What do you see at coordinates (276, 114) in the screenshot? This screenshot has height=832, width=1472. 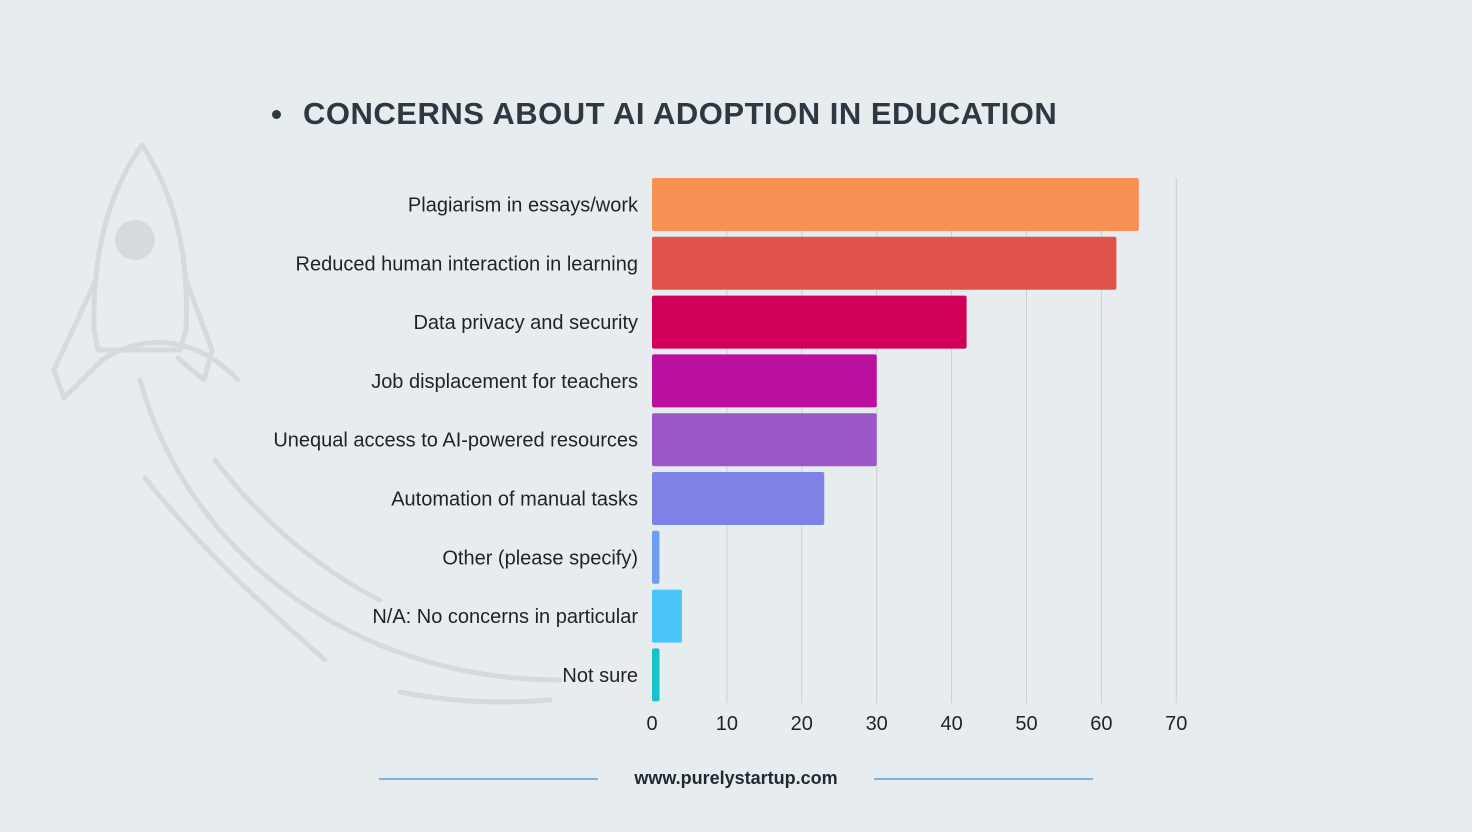 I see `title-bullet` at bounding box center [276, 114].